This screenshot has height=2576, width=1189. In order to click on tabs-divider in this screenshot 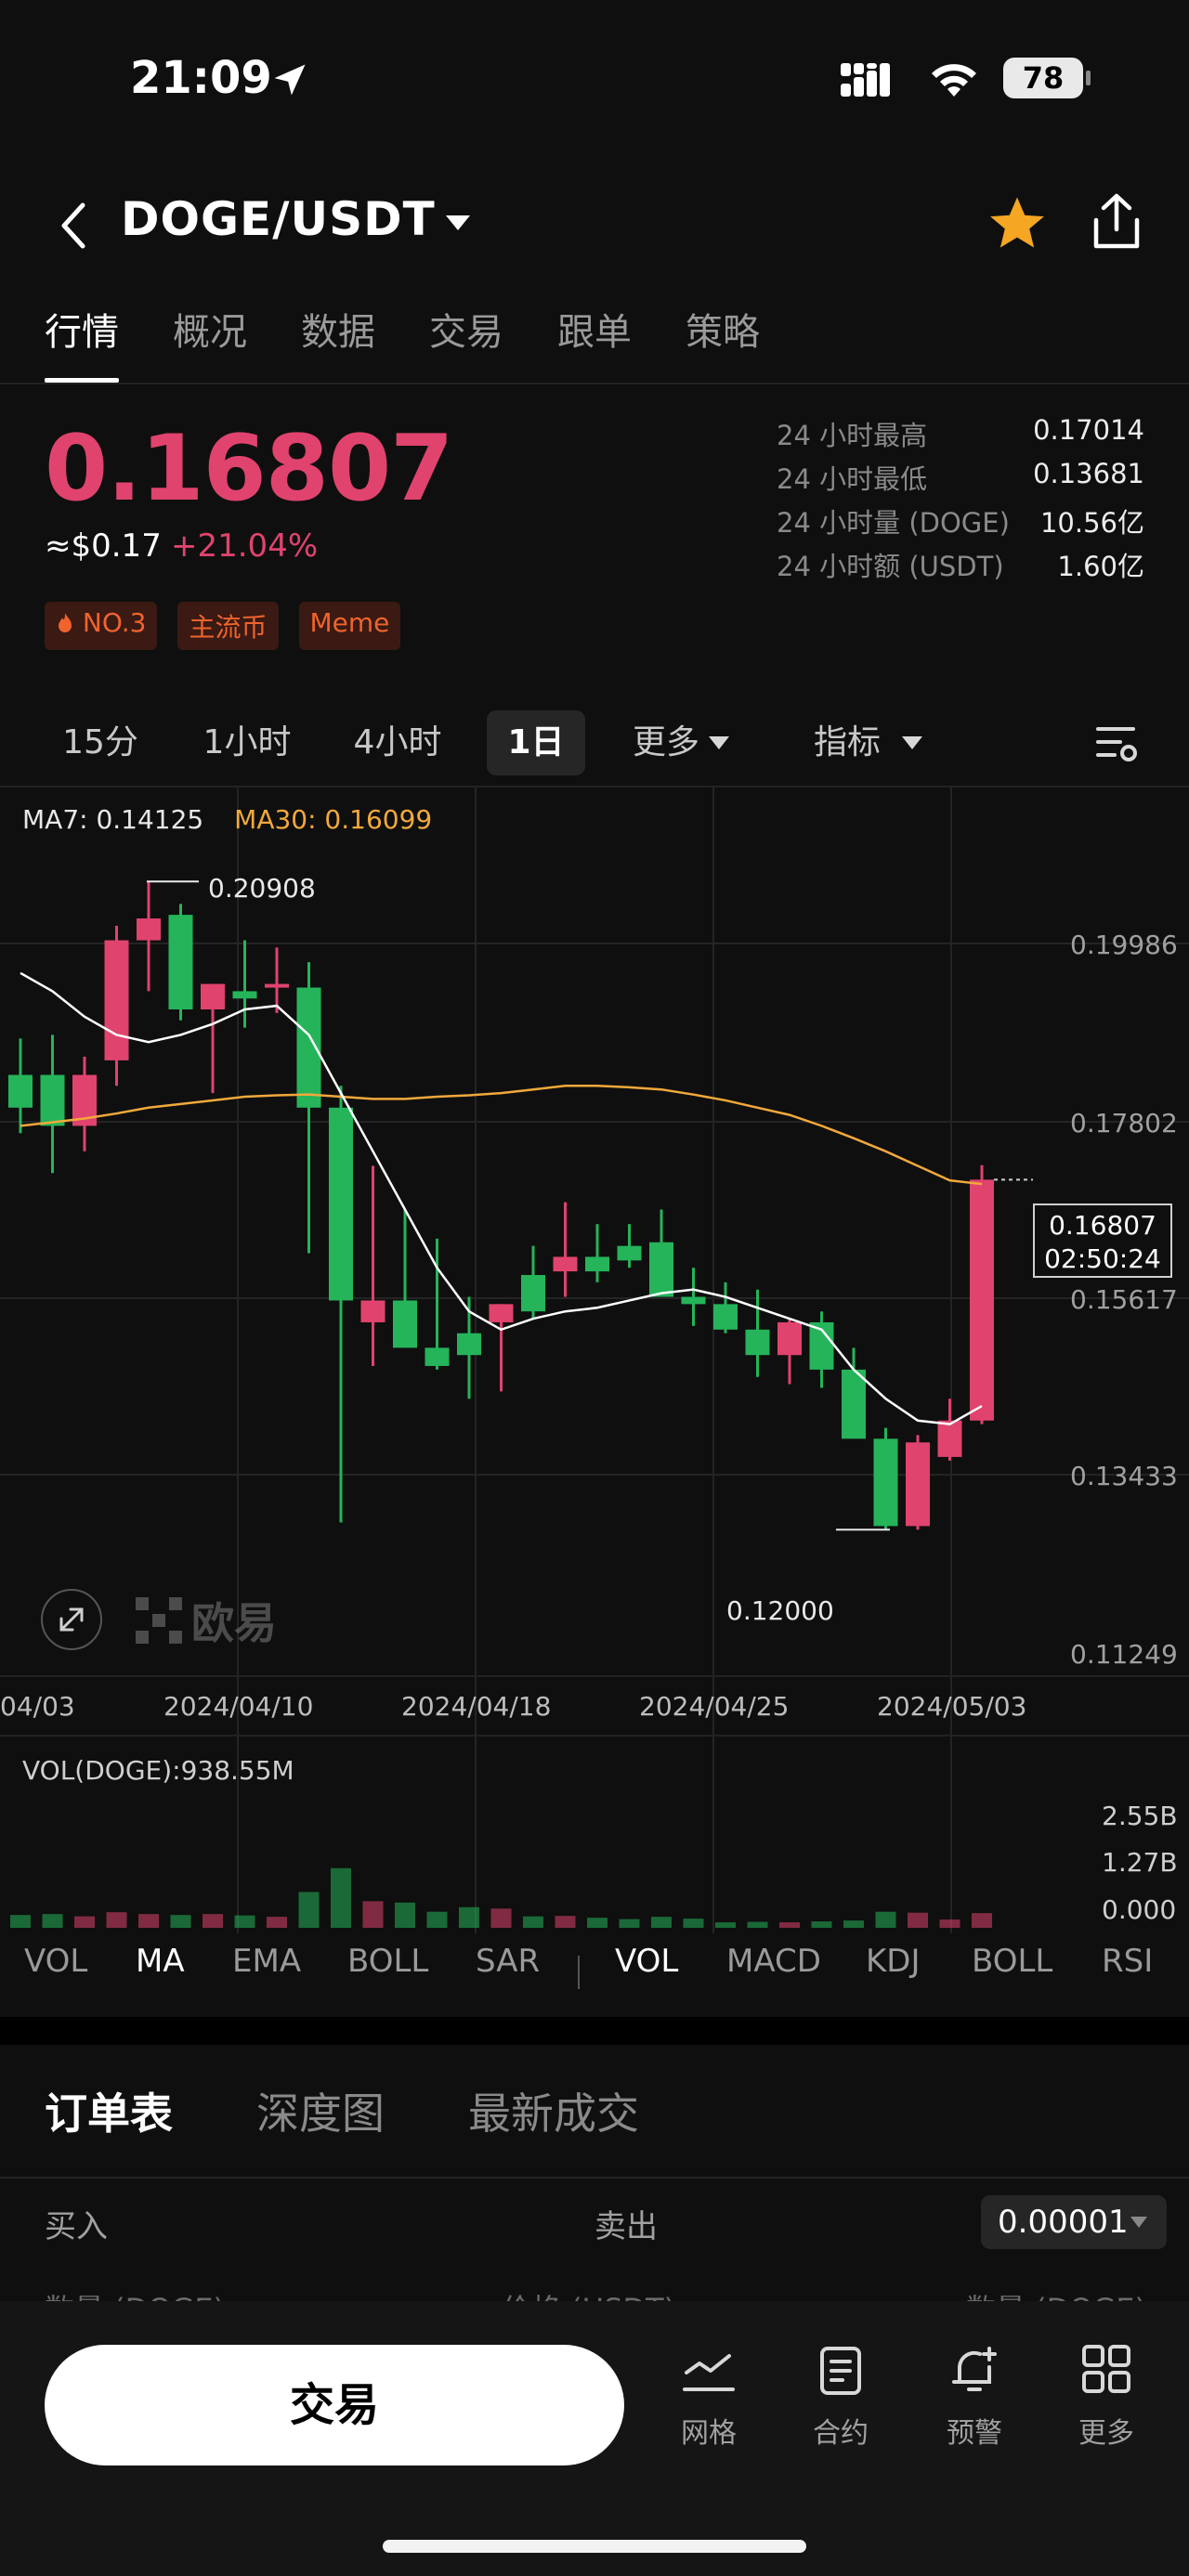, I will do `click(594, 383)`.